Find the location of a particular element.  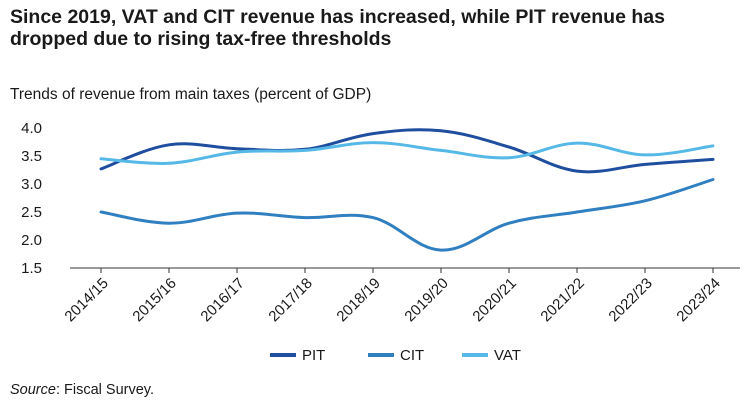

legend-label-cit: CIT is located at coordinates (412, 355).